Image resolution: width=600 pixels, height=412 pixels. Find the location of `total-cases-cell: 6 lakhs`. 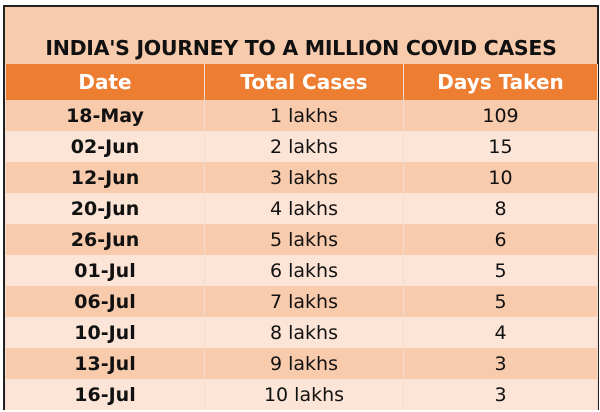

total-cases-cell: 6 lakhs is located at coordinates (304, 270).